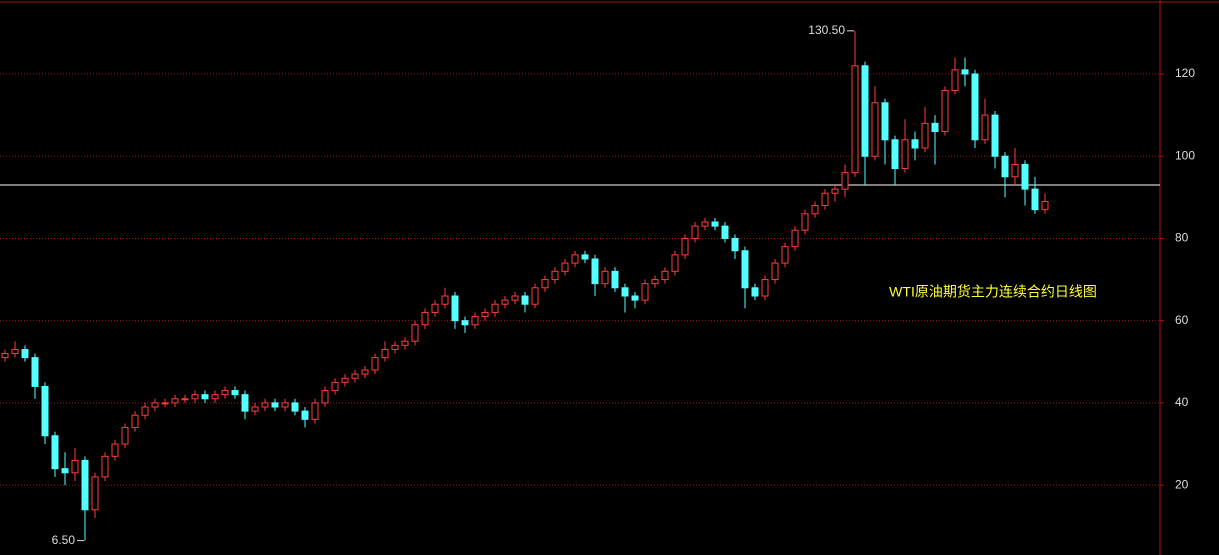 The height and width of the screenshot is (555, 1219). Describe the element at coordinates (1182, 484) in the screenshot. I see `y-tick-label: 20` at that location.